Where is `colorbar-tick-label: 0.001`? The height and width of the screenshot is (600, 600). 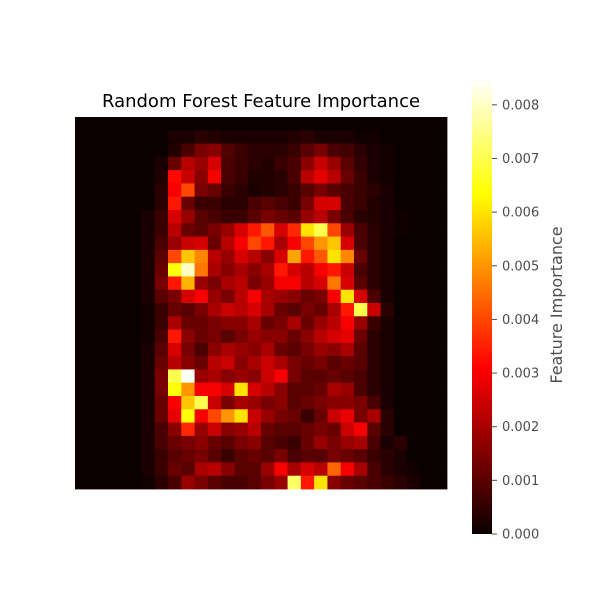 colorbar-tick-label: 0.001 is located at coordinates (520, 481).